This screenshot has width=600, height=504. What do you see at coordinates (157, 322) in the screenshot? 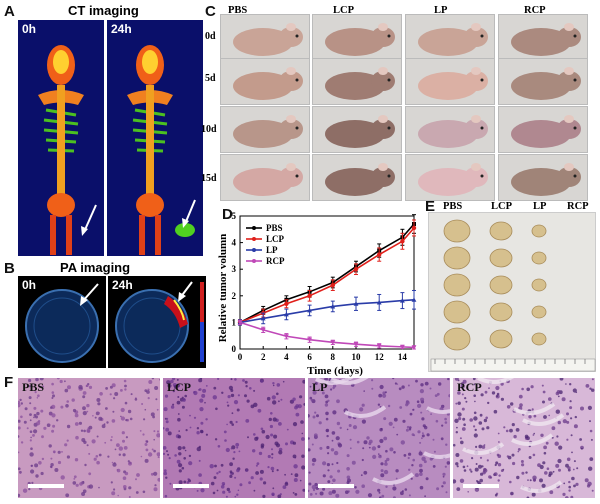
I see `pa-image-24h: 24h` at bounding box center [157, 322].